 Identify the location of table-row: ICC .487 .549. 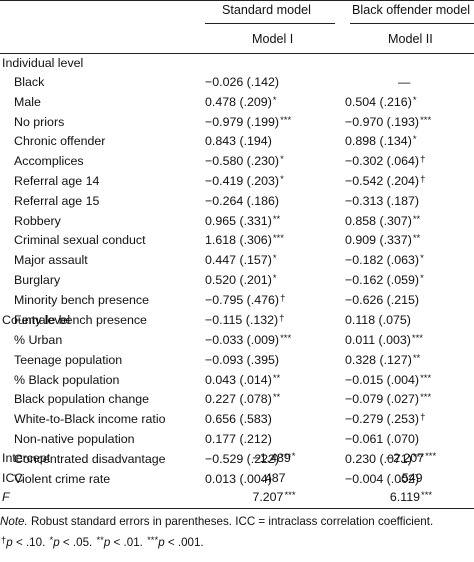
(237, 481).